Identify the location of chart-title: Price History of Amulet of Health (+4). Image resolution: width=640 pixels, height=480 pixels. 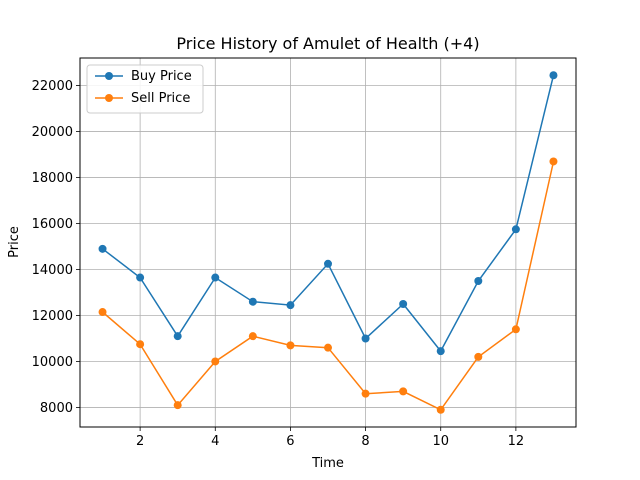
(327, 43).